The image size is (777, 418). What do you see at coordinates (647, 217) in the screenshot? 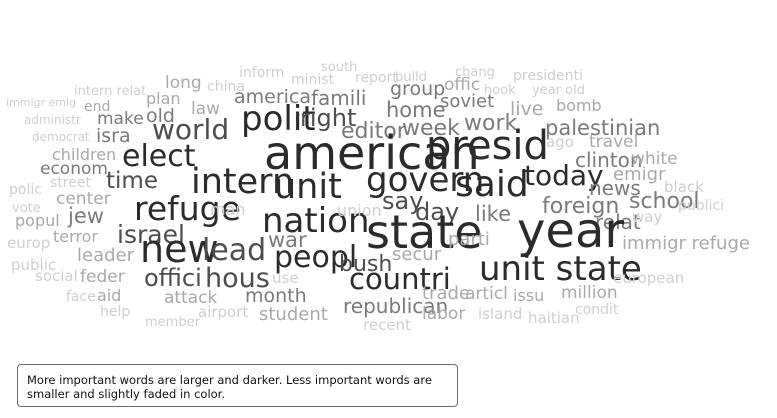
I see `cloud-word: way` at bounding box center [647, 217].